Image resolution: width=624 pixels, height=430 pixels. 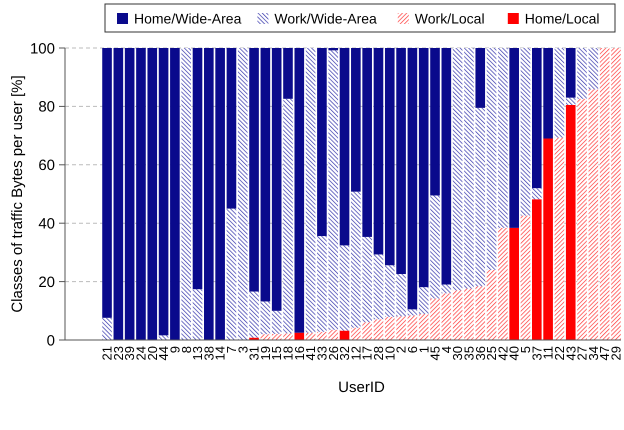 What do you see at coordinates (46, 223) in the screenshot?
I see `y-tick-label: 40` at bounding box center [46, 223].